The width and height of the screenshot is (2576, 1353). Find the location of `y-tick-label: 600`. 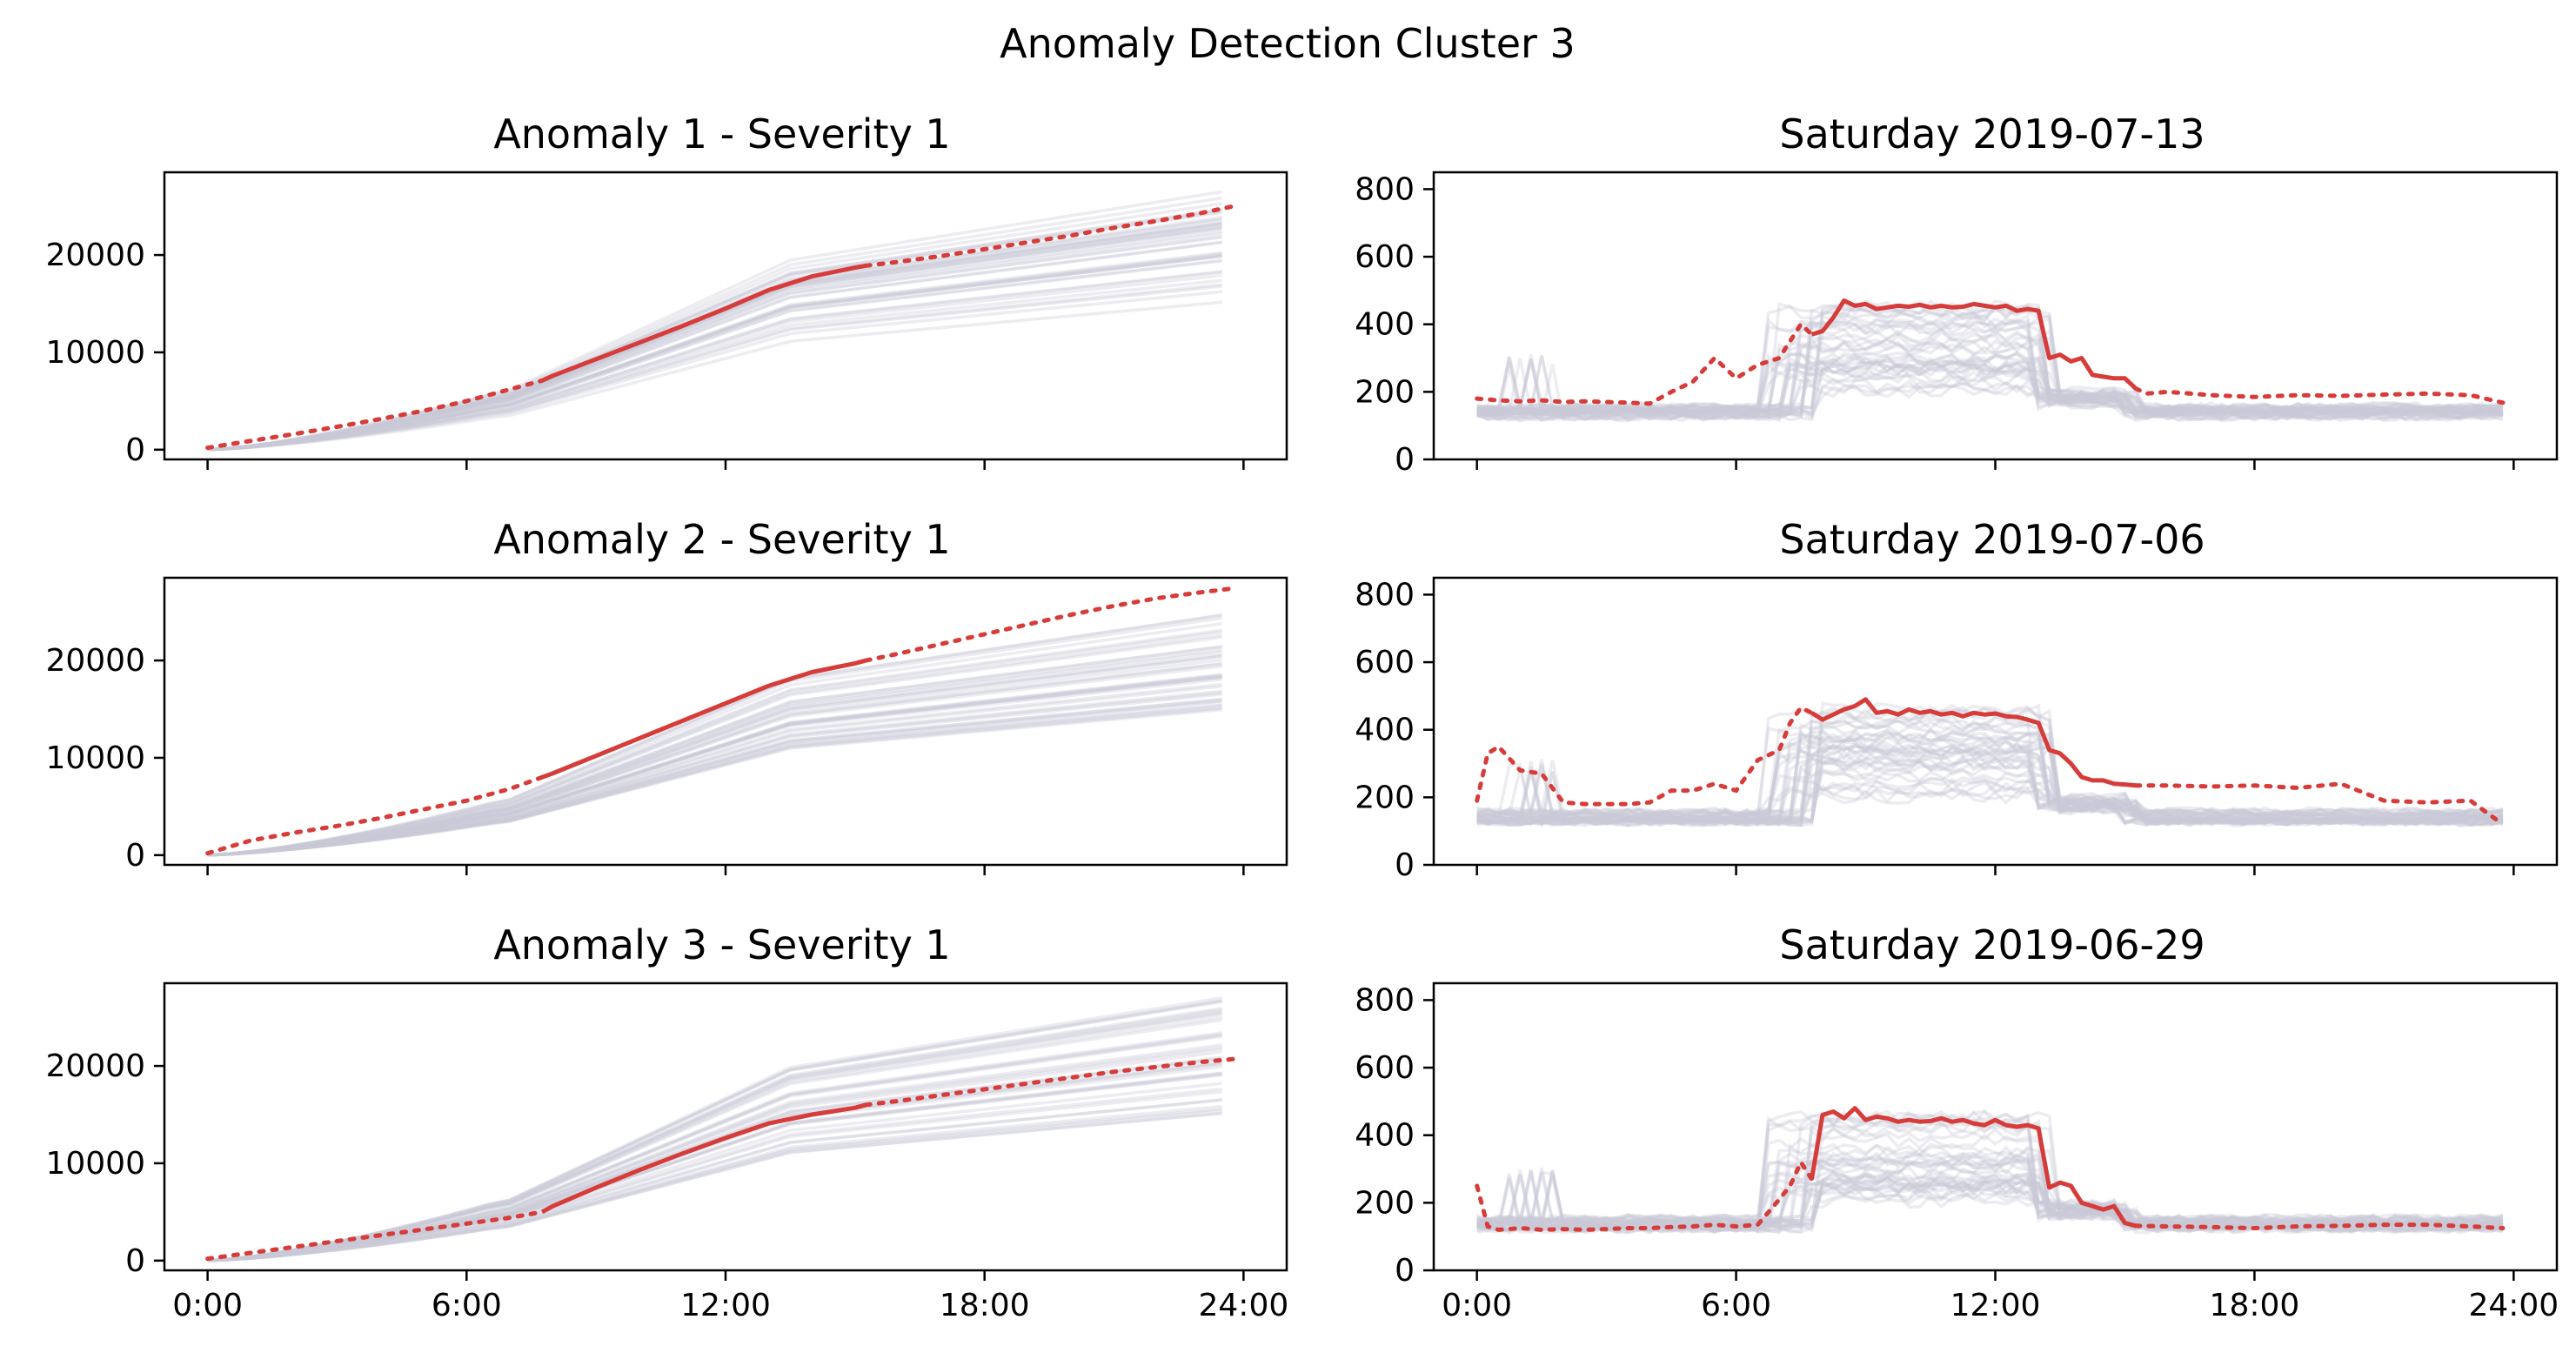

y-tick-label: 600 is located at coordinates (1385, 1068).